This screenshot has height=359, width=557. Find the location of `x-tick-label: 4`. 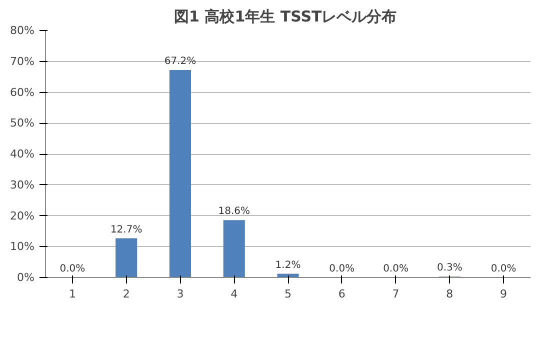

x-tick-label: 4 is located at coordinates (234, 294).